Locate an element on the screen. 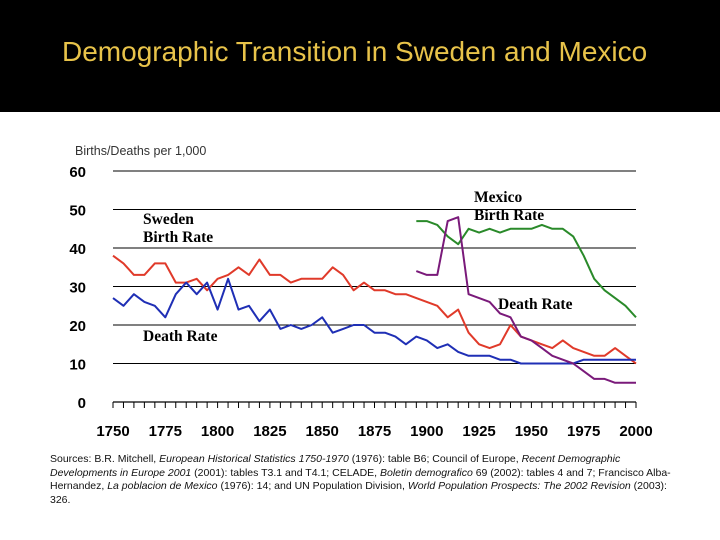  series-line-mexico-death-rate is located at coordinates (525, 300).